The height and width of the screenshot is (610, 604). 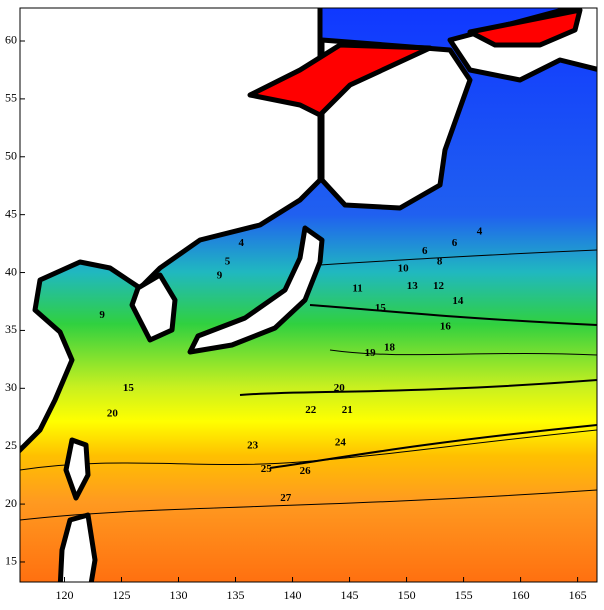 What do you see at coordinates (578, 595) in the screenshot?
I see `x-tick-label: 165` at bounding box center [578, 595].